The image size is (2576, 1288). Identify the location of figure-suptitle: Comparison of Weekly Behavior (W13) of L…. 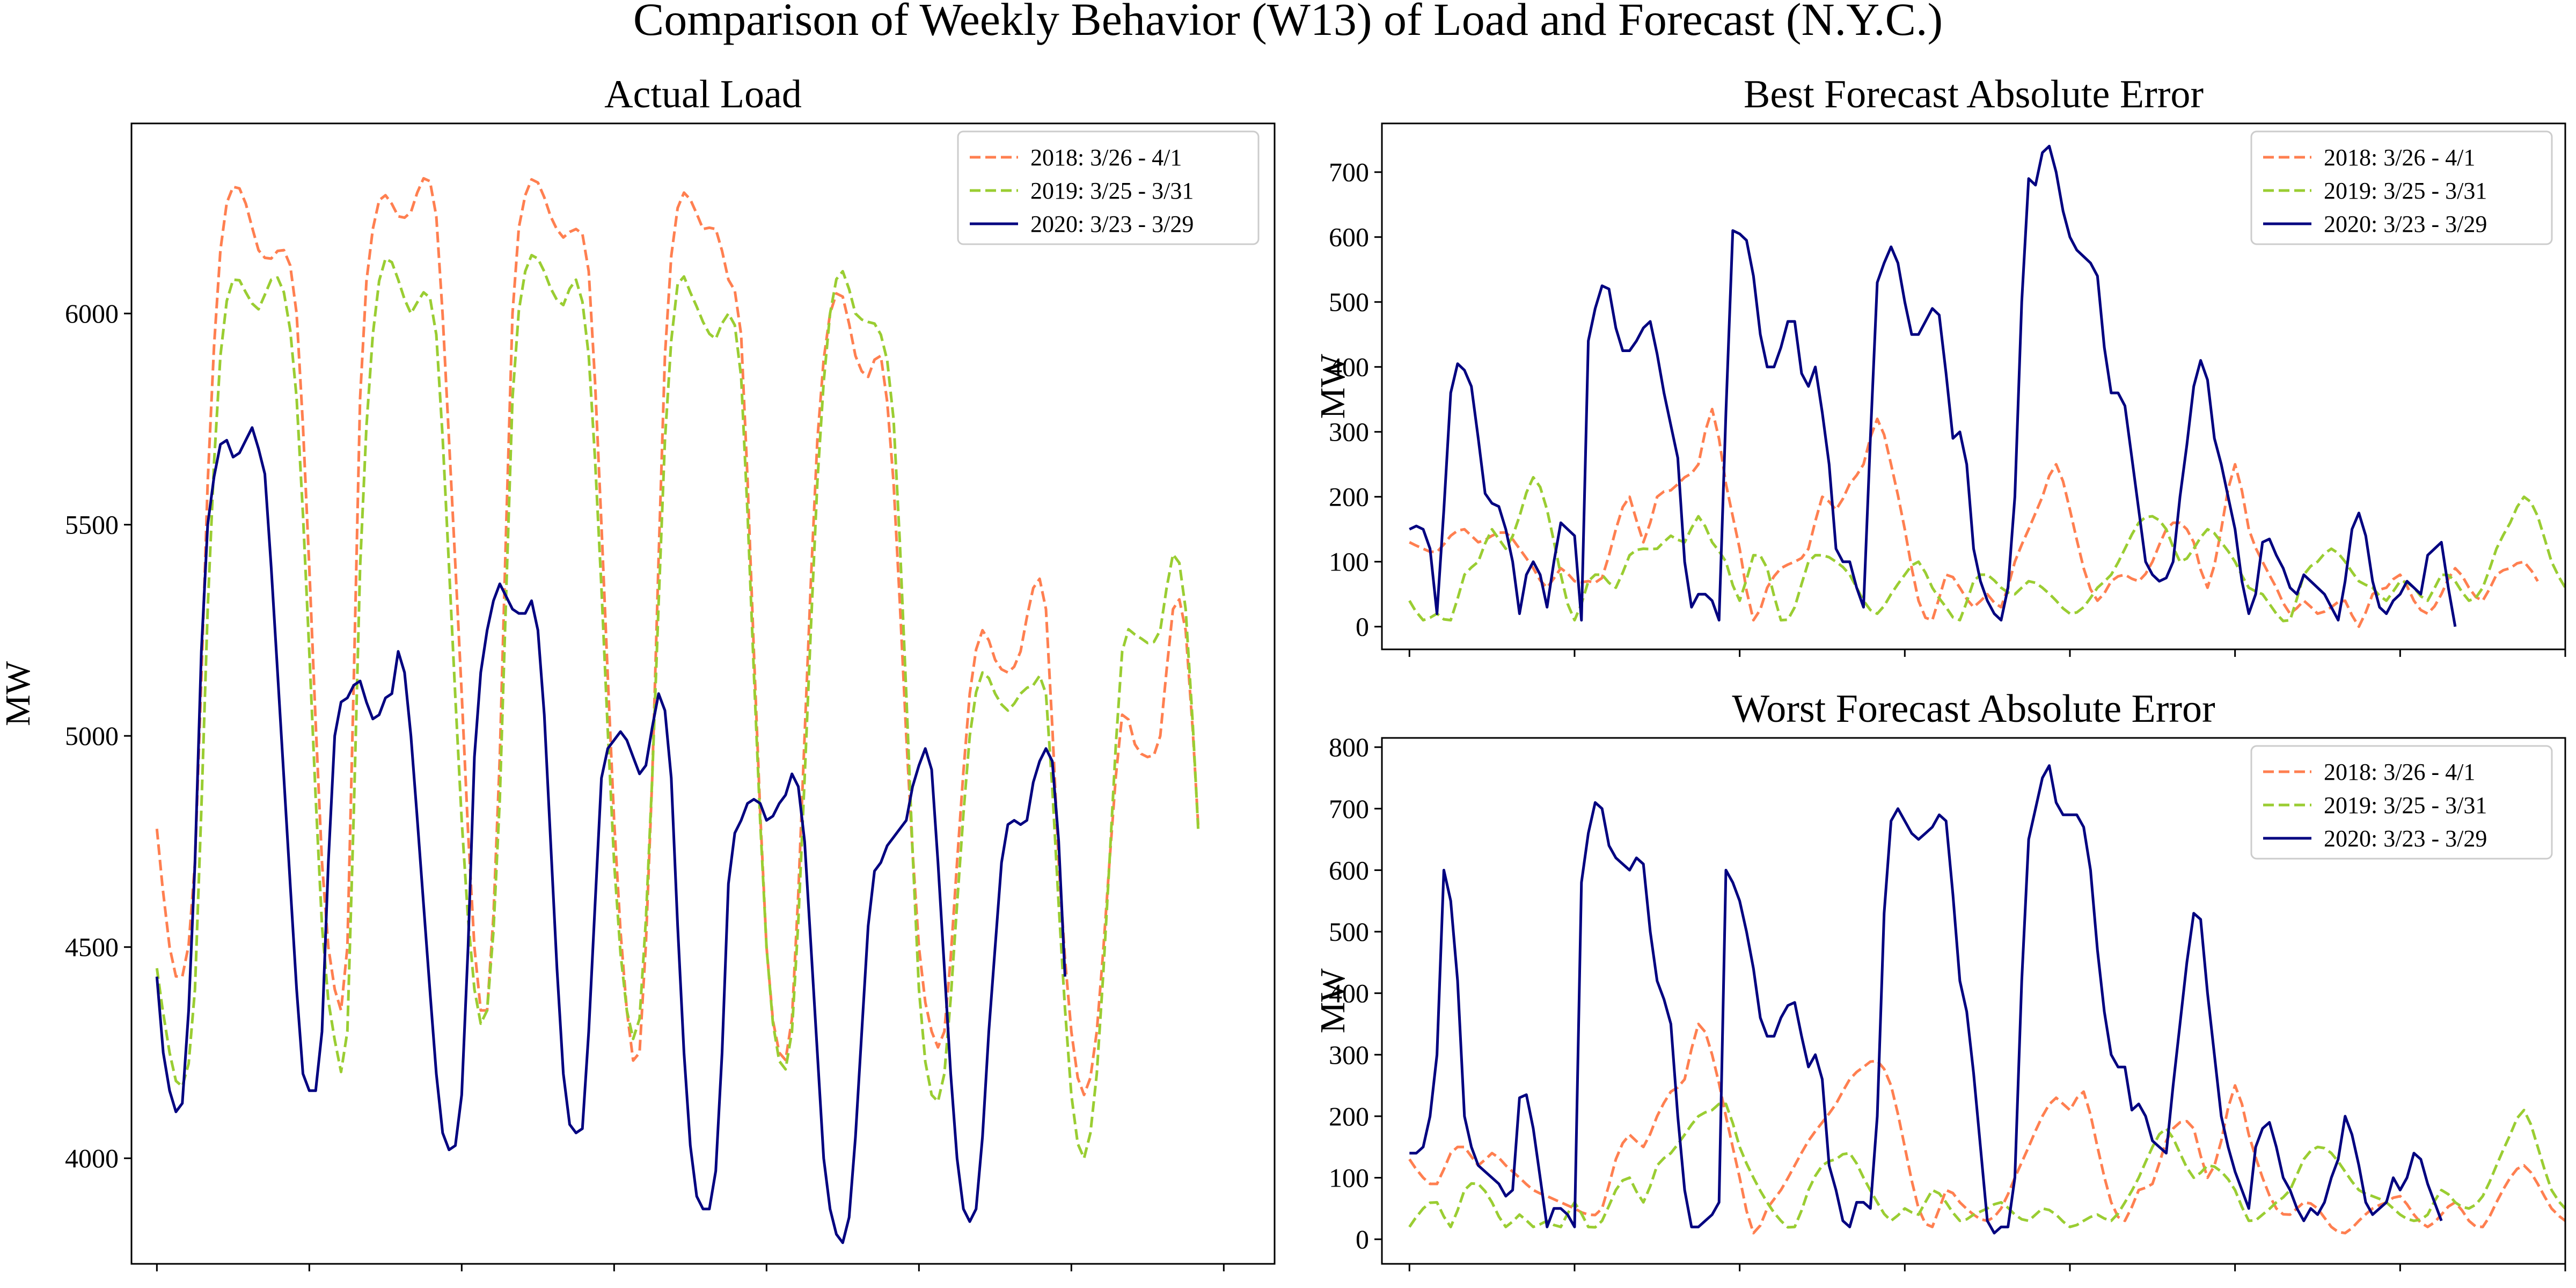
(1288, 22).